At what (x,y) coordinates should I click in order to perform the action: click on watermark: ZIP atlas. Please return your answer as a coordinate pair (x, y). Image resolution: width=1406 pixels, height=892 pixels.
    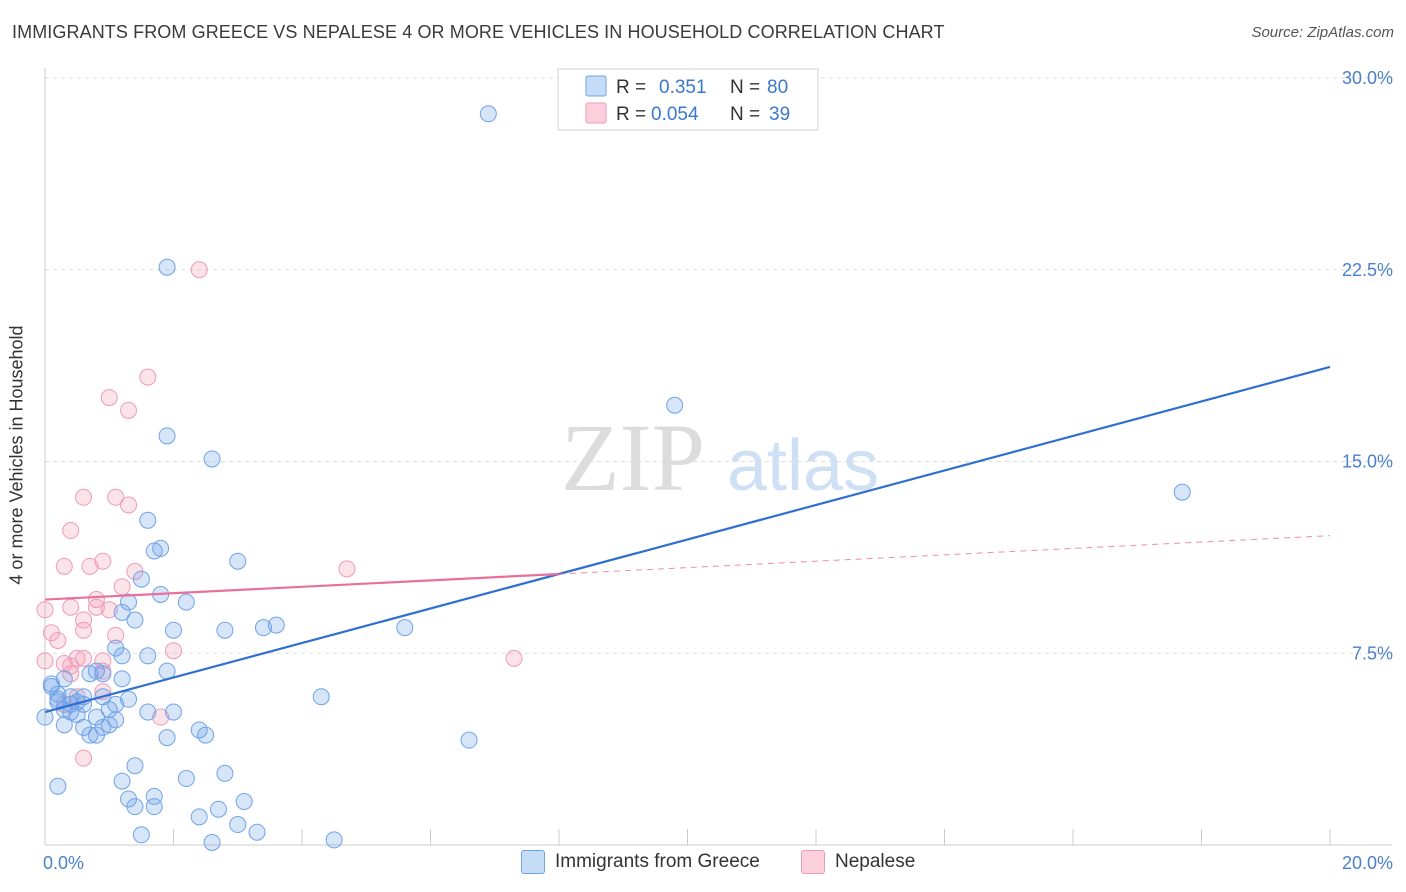
    Looking at the image, I should click on (720, 457).